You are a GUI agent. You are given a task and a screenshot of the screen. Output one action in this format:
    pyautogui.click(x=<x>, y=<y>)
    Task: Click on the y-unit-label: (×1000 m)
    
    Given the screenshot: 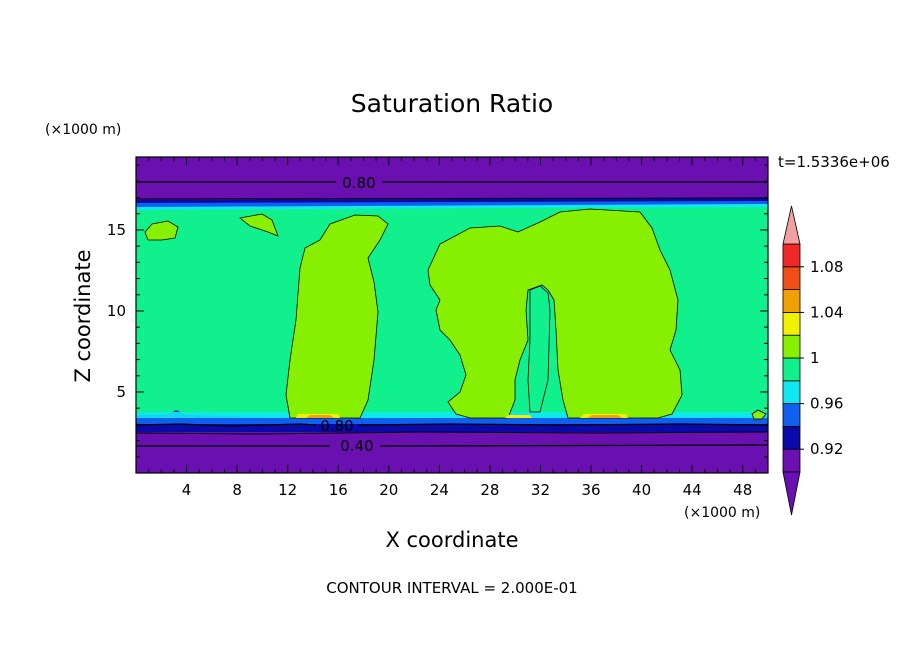 What is the action you would take?
    pyautogui.click(x=83, y=130)
    